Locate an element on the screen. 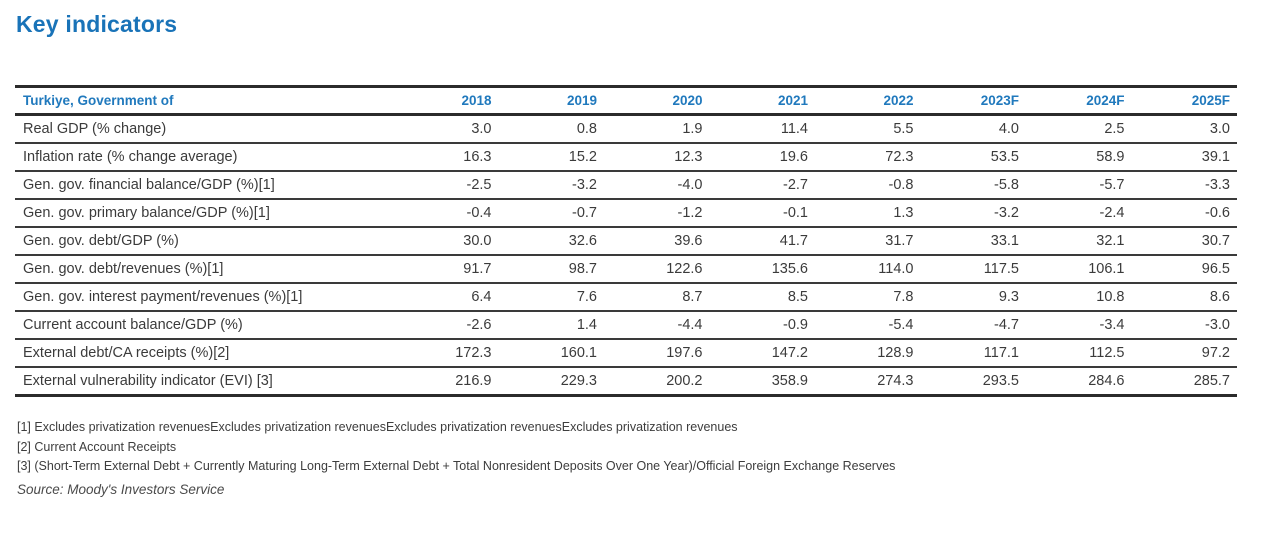  cell-value: 33.1 is located at coordinates (1004, 241).